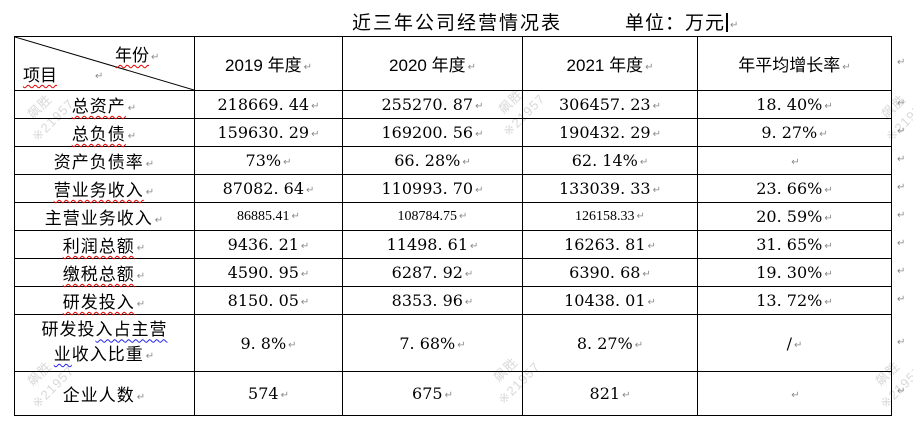  Describe the element at coordinates (794, 63) in the screenshot. I see `col-header-growth: 年平均增长率 ↵` at that location.